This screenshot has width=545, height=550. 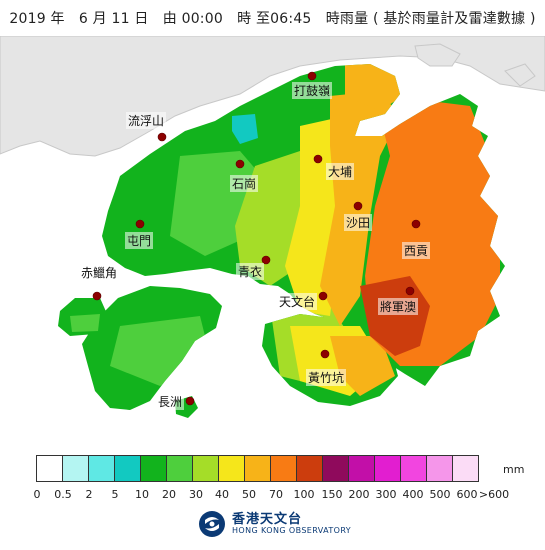 I want to click on legend-tick: 5, so click(x=115, y=494).